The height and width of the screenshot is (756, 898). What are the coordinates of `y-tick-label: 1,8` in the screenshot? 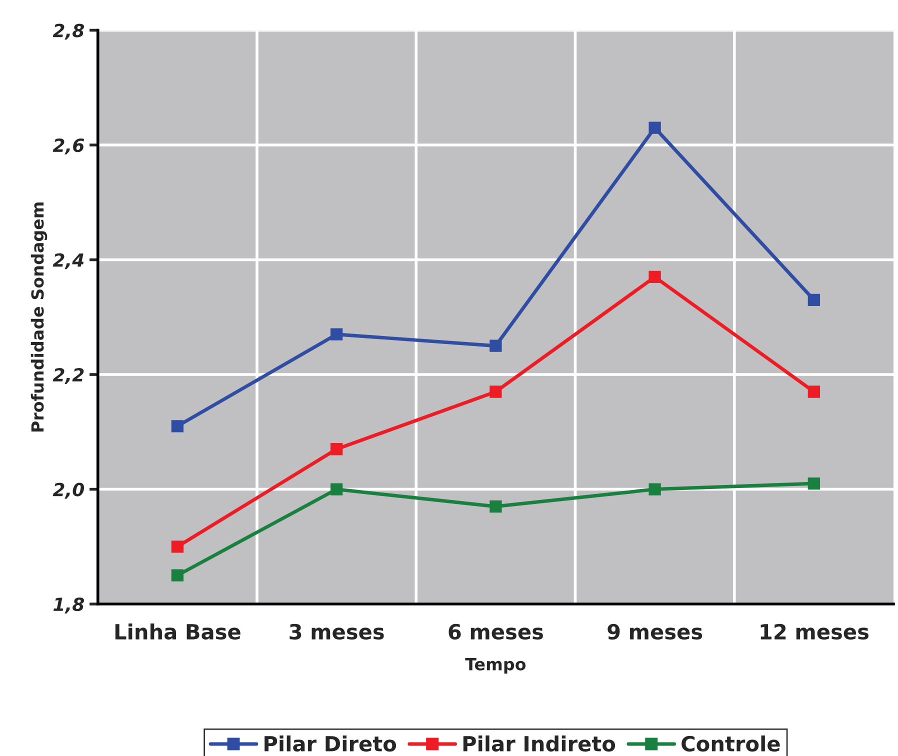 It's located at (68, 606).